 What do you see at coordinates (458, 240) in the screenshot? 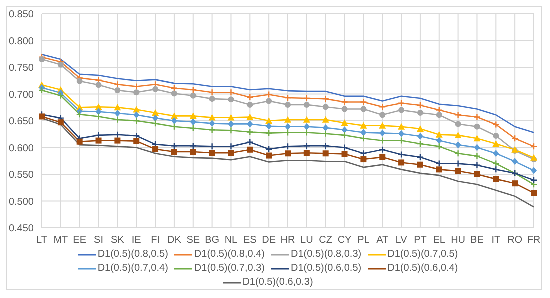
I see `x-tick-label: HU` at bounding box center [458, 240].